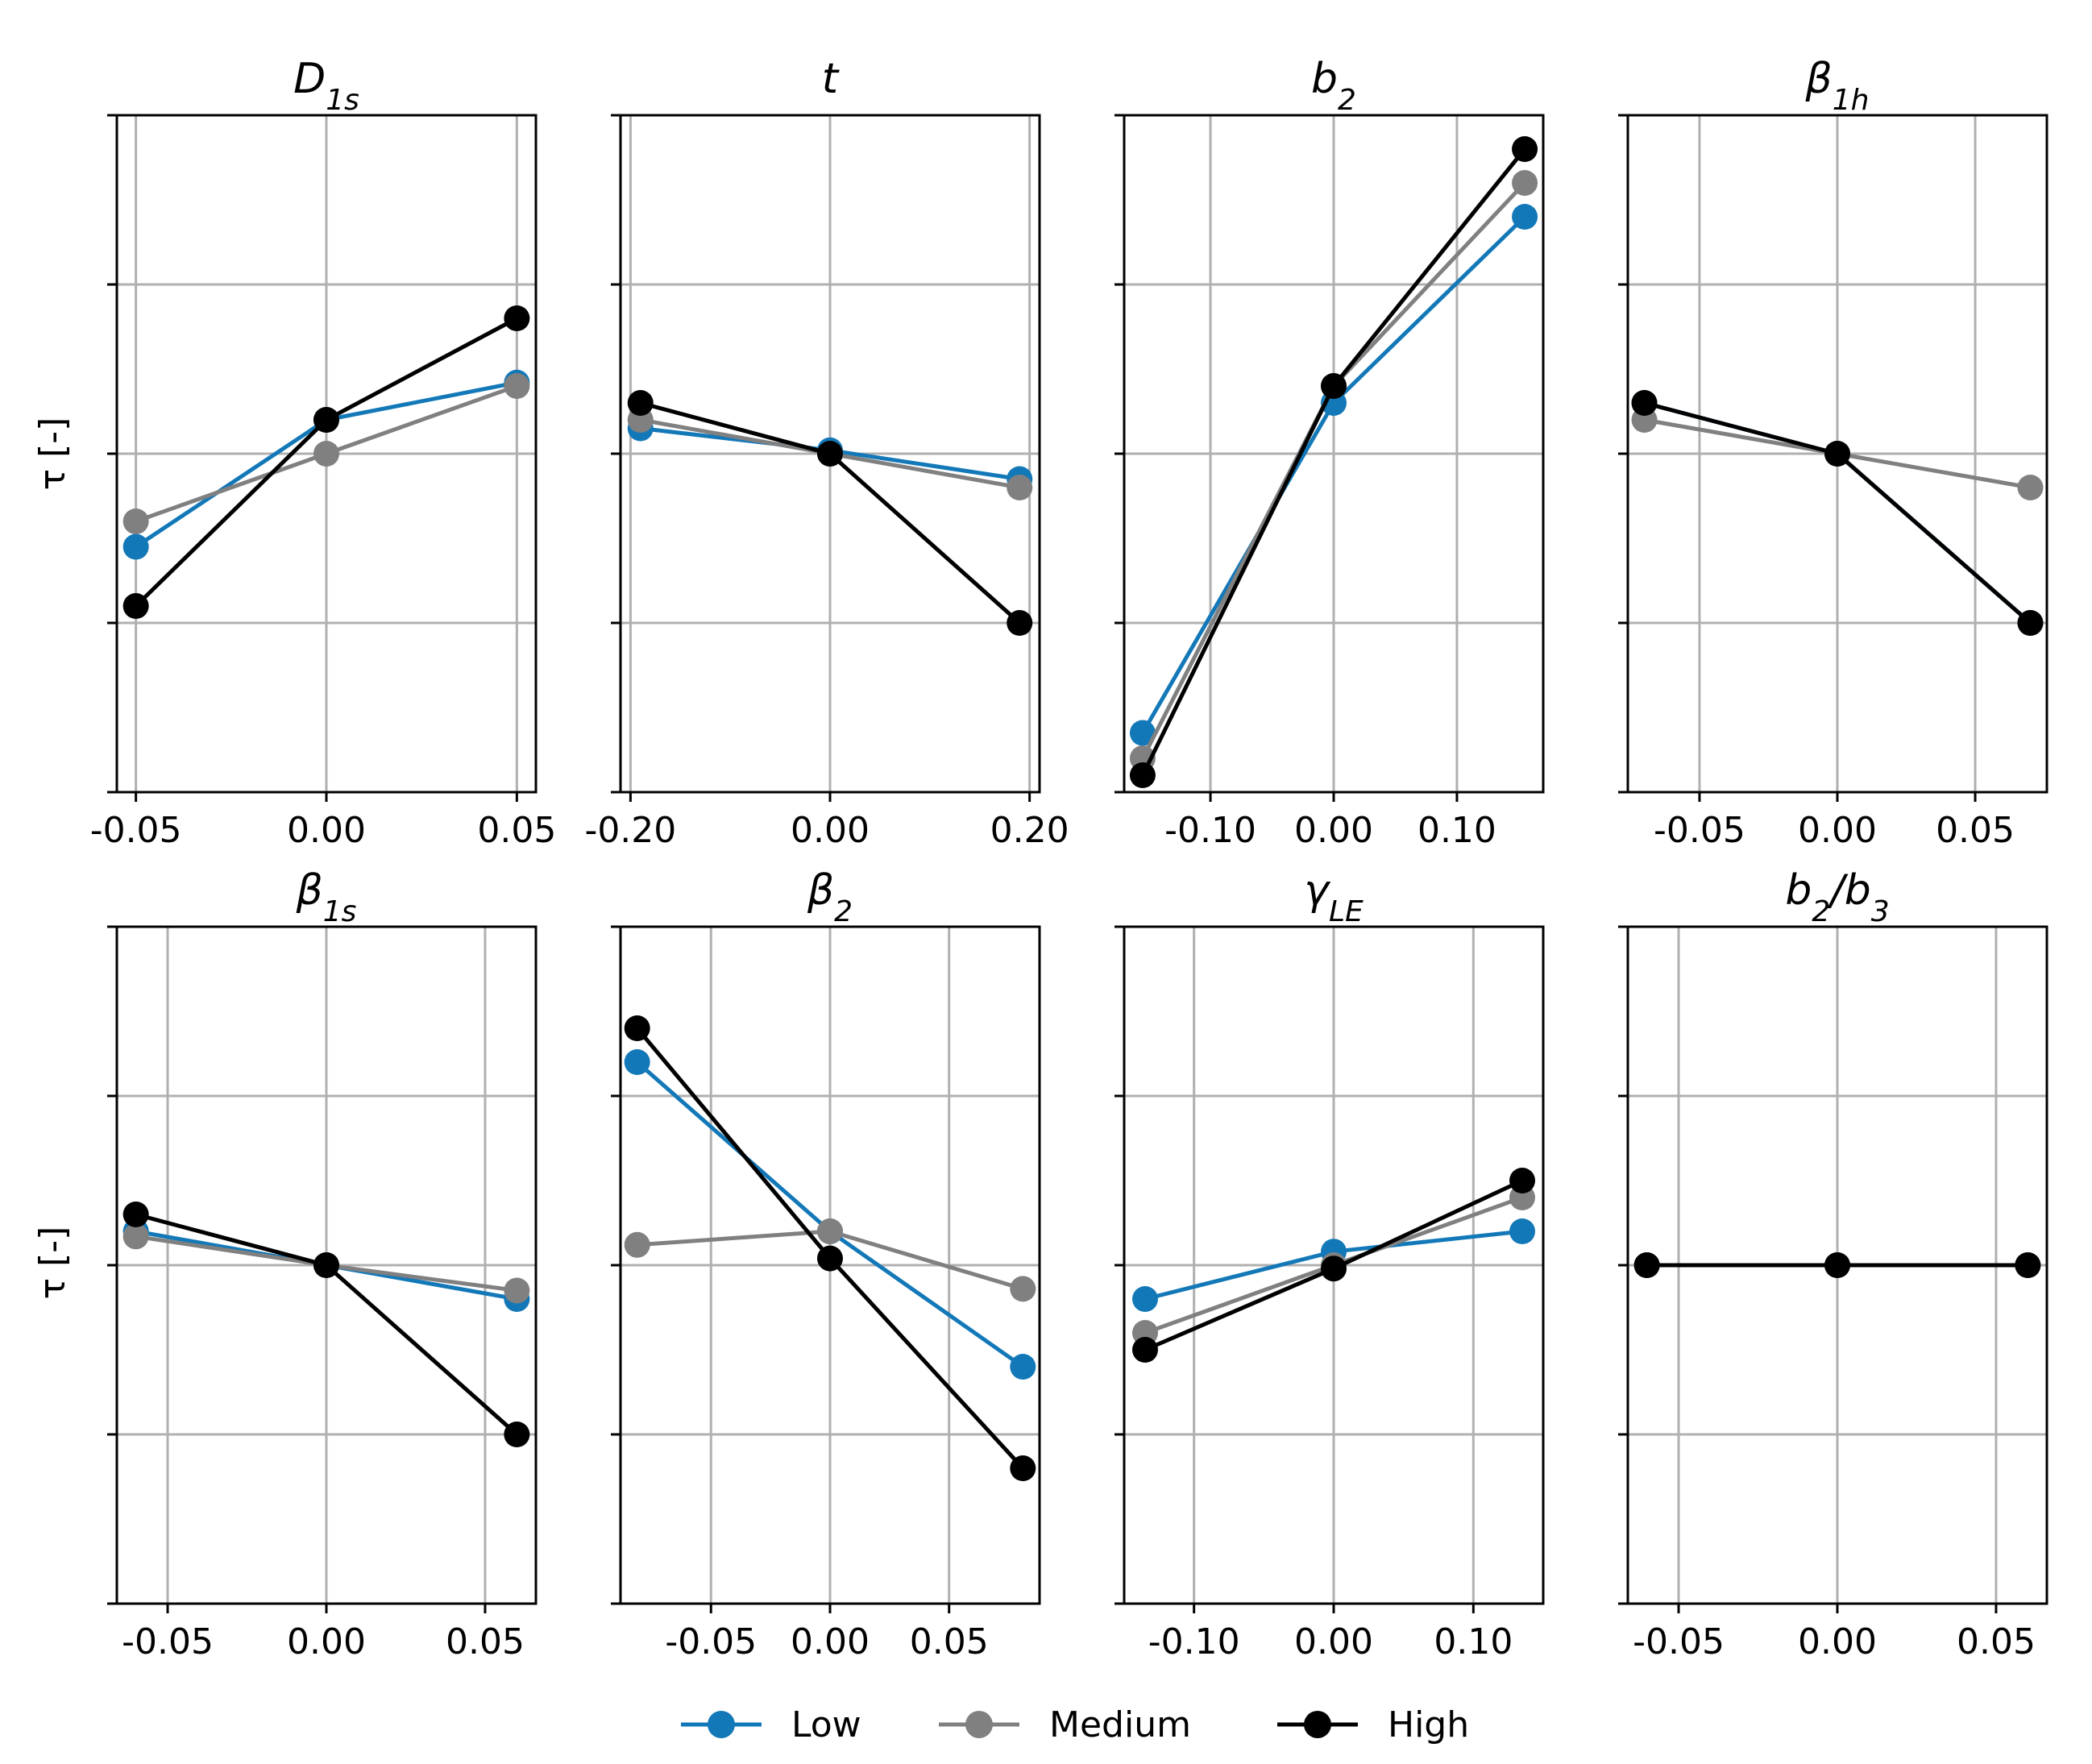  I want to click on panel-title: β2, so click(830, 897).